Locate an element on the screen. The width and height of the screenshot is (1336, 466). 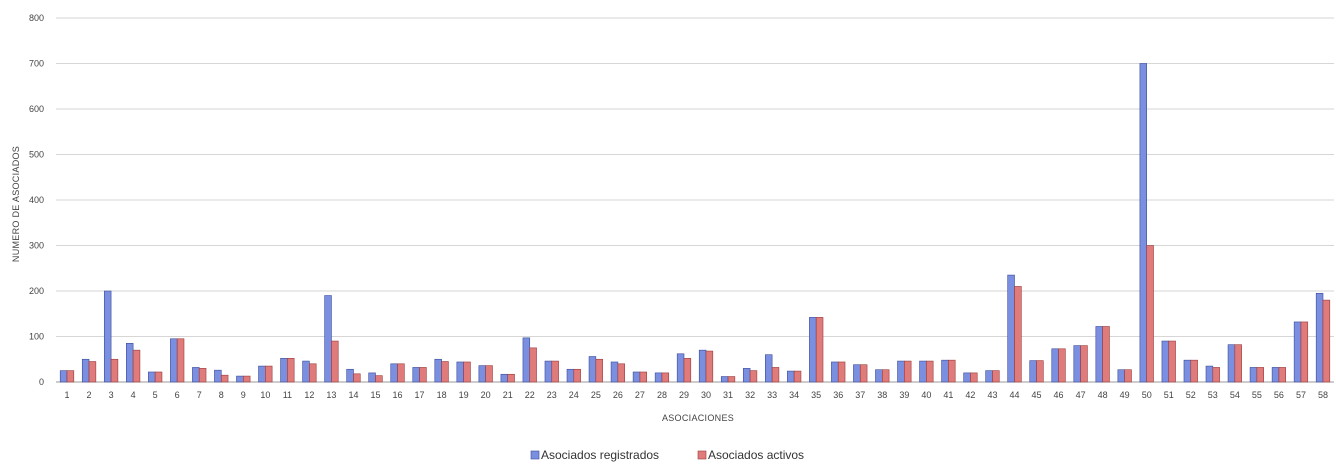
x-tick-label: 44 is located at coordinates (1014, 395).